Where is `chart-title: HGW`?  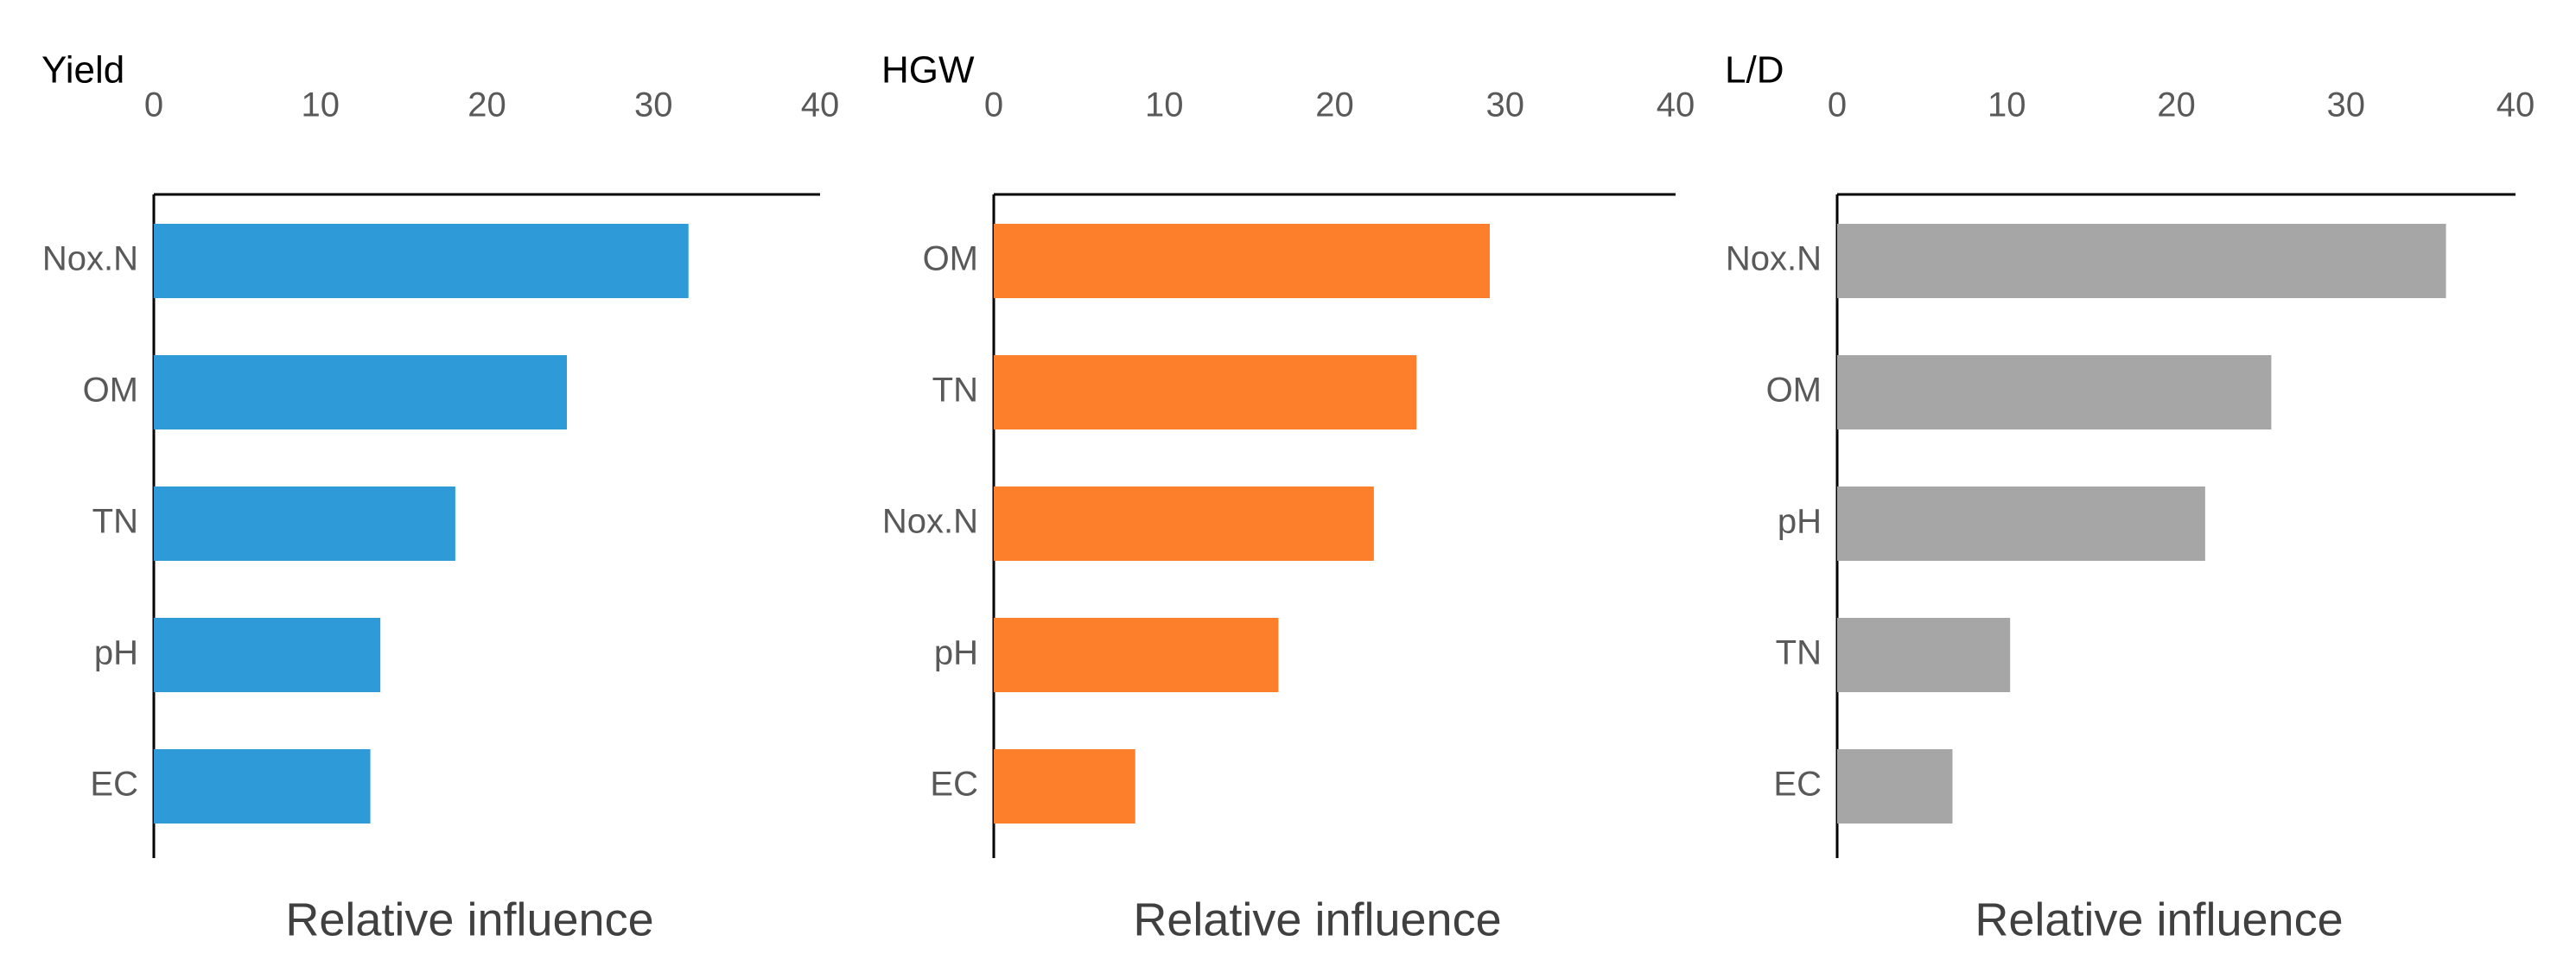
chart-title: HGW is located at coordinates (928, 71).